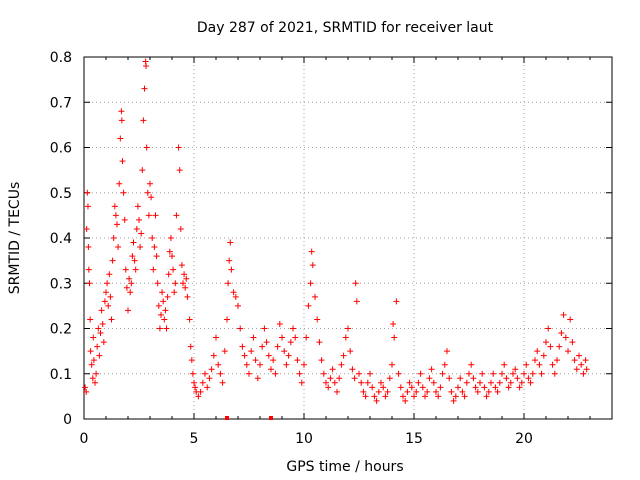 This screenshot has height=480, width=640. I want to click on x-axis-label: GPS time / hours, so click(344, 467).